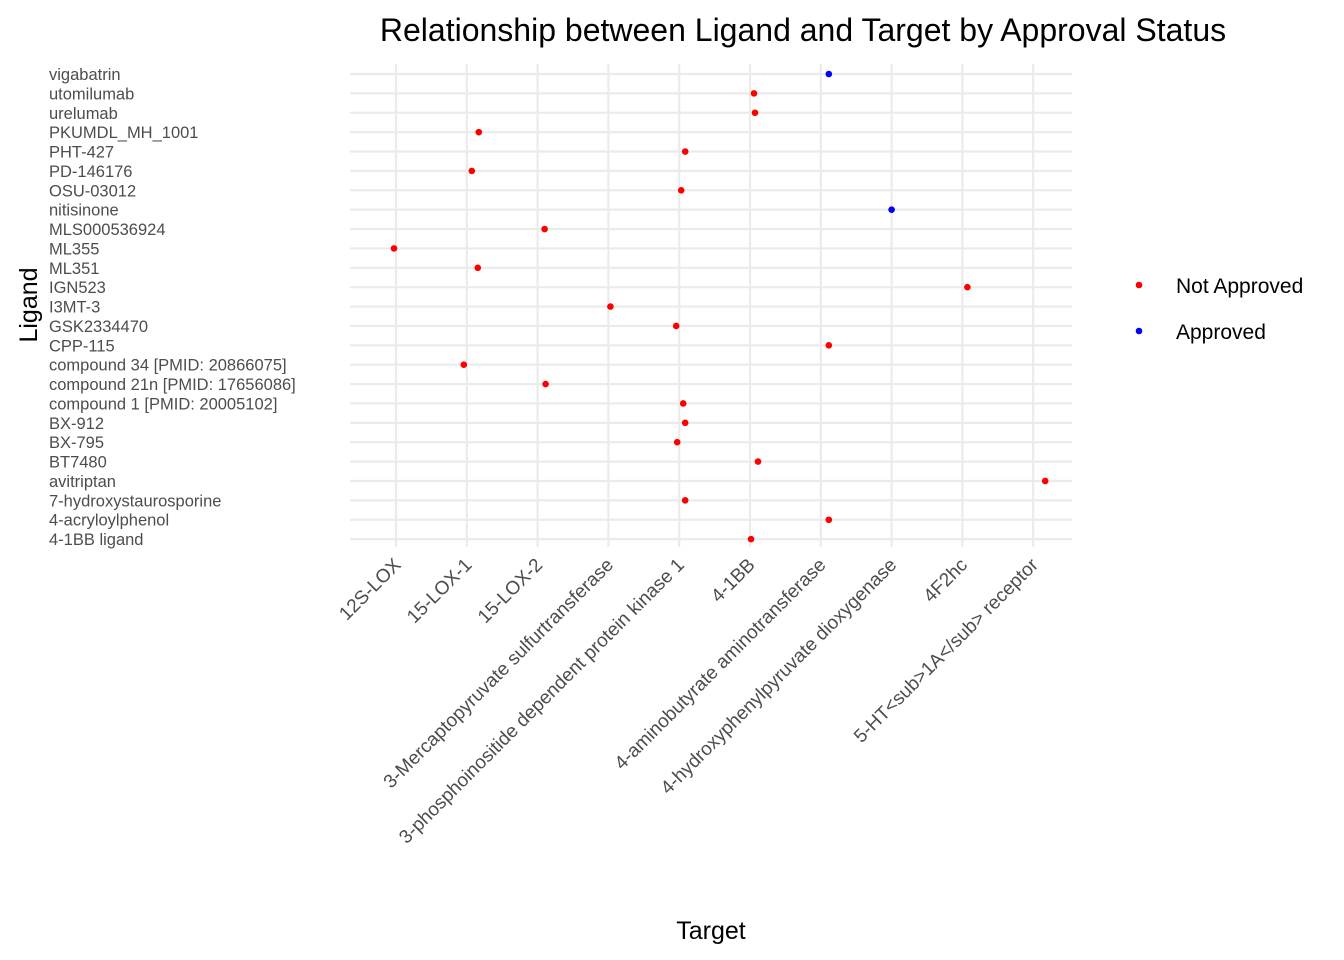 The height and width of the screenshot is (960, 1344). I want to click on y-tick-label: MLS000536924, so click(107, 230).